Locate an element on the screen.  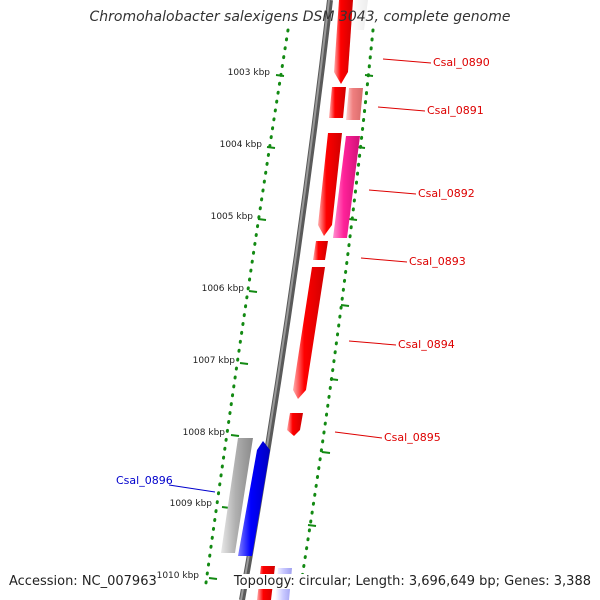
gene-label-csal-0895: Csal_0895 is located at coordinates (412, 437).